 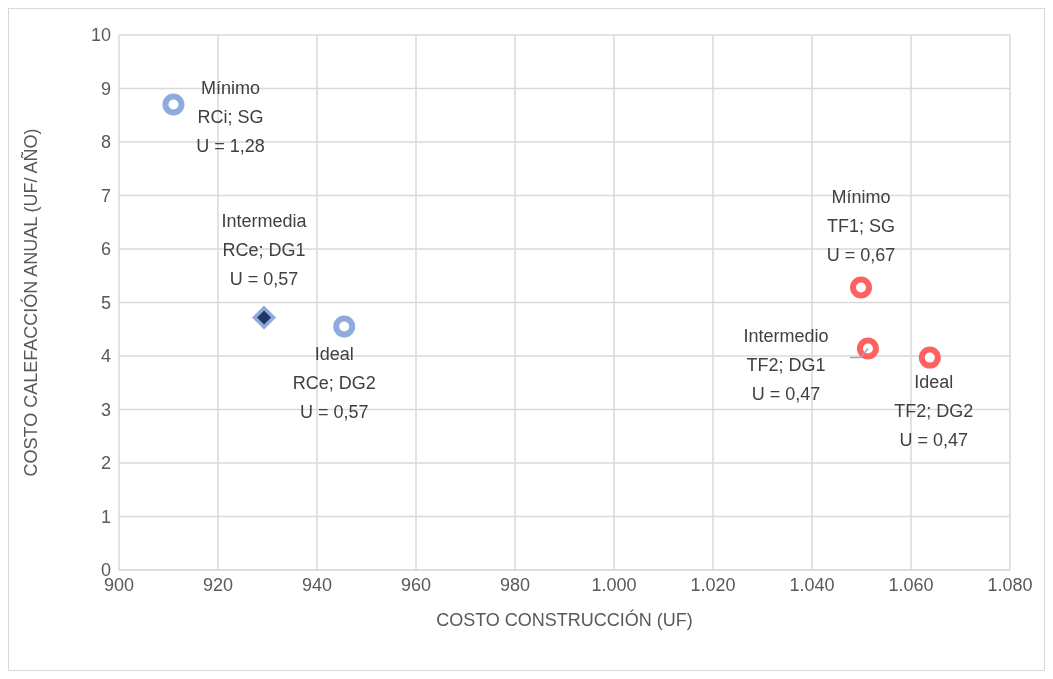 What do you see at coordinates (614, 584) in the screenshot?
I see `x-tick-label: 1.000` at bounding box center [614, 584].